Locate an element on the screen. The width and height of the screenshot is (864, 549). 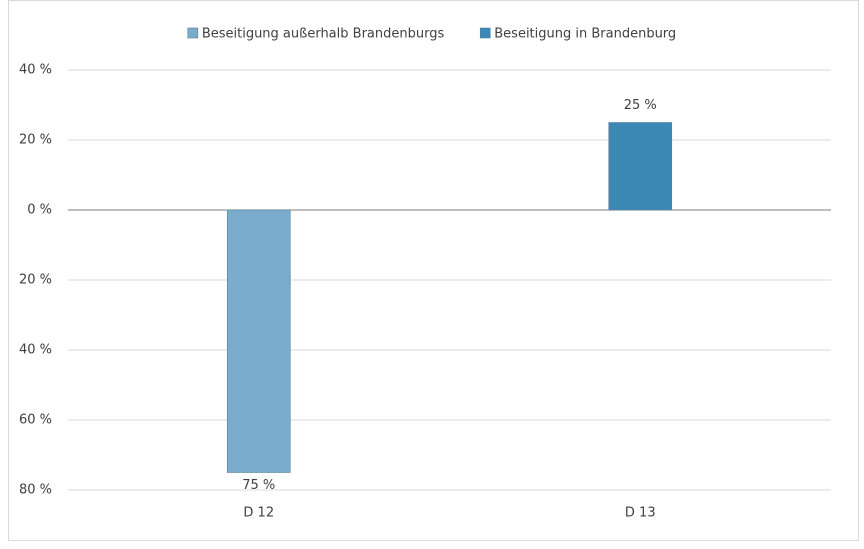
x-tick-label: D 13 is located at coordinates (640, 513).